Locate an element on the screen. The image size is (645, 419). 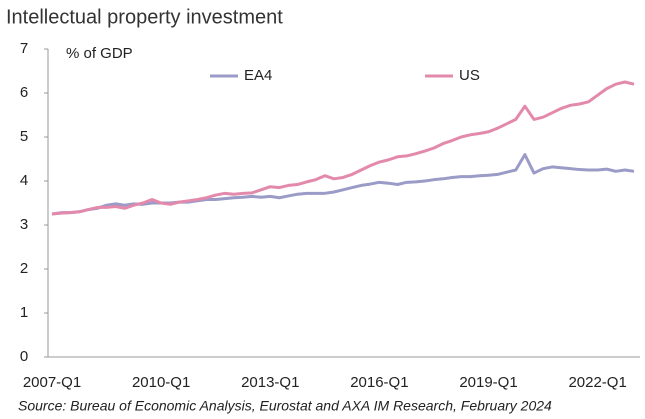
y-tick-label: 4 is located at coordinates (24, 180).